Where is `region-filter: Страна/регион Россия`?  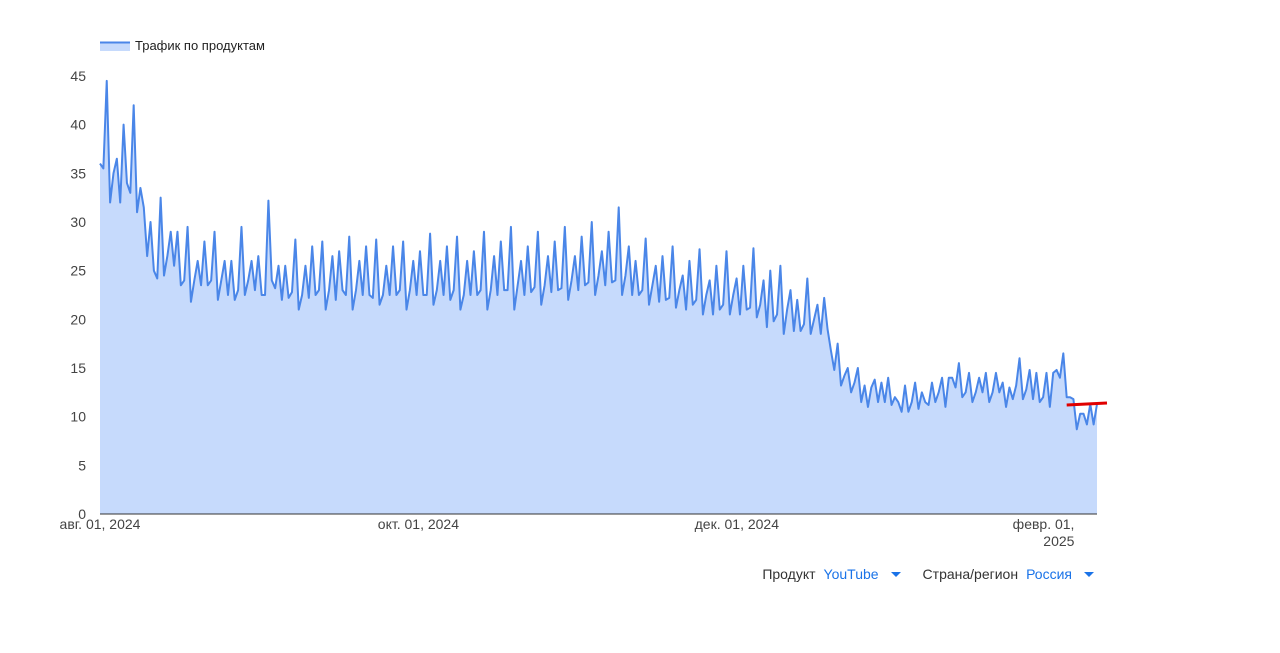
region-filter: Страна/регион Россия is located at coordinates (1008, 574).